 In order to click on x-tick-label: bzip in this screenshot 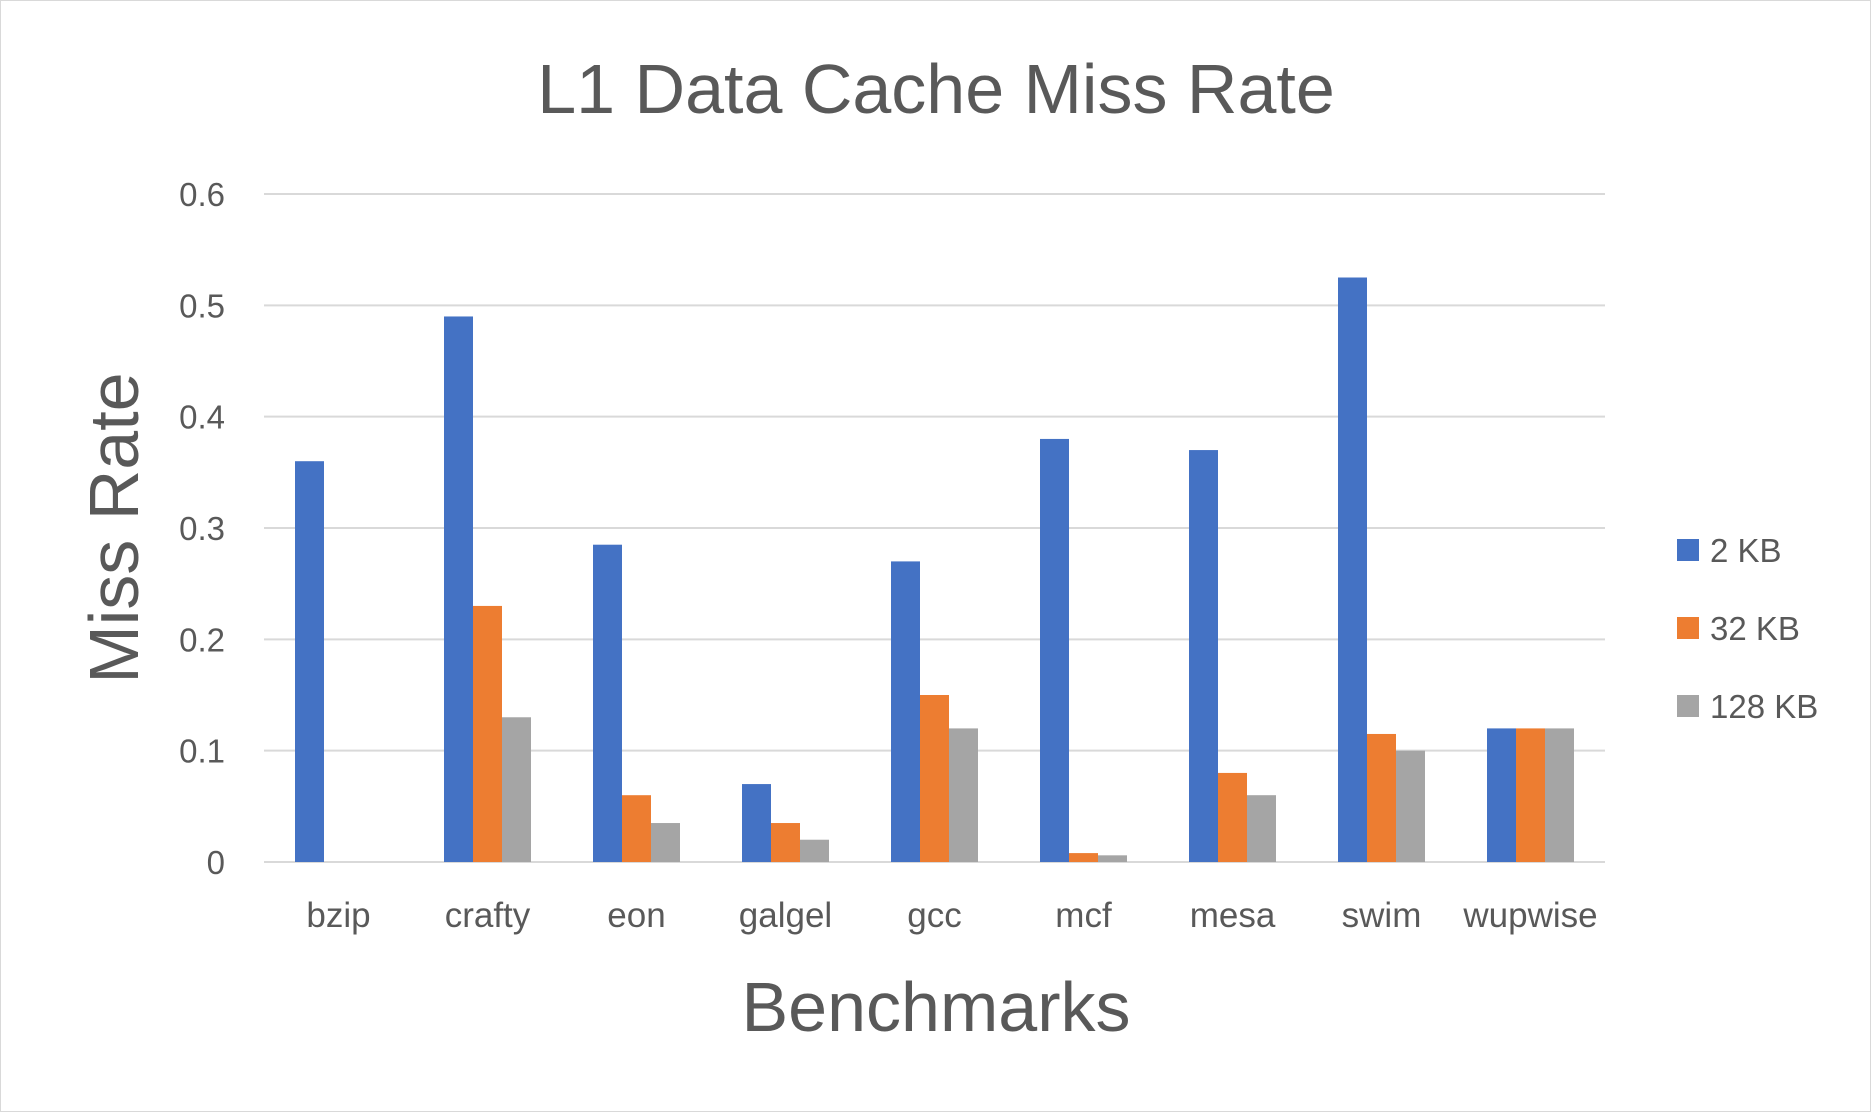, I will do `click(338, 915)`.